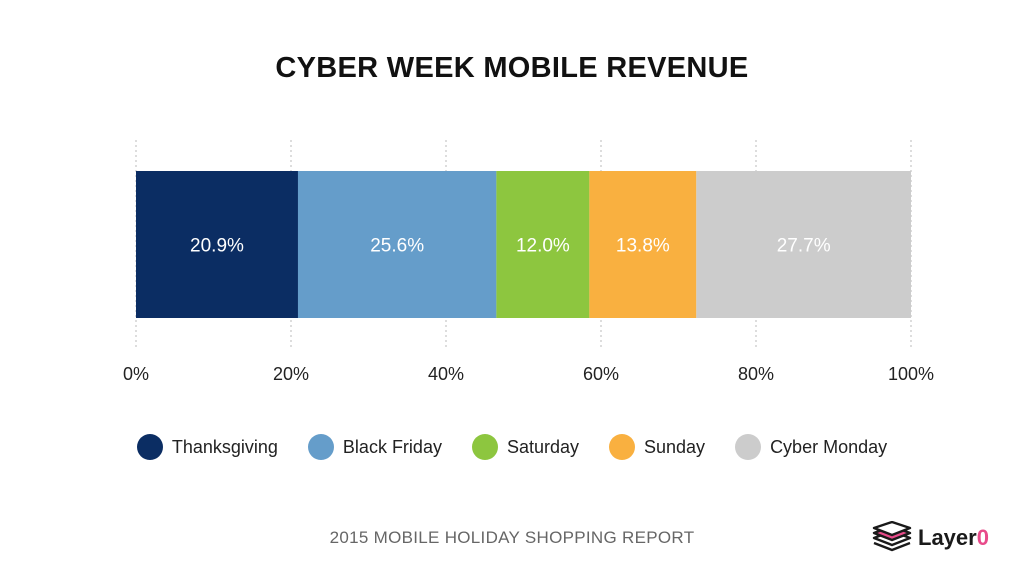 Image resolution: width=1024 pixels, height=577 pixels. Describe the element at coordinates (947, 537) in the screenshot. I see `logo-text: Layer` at that location.